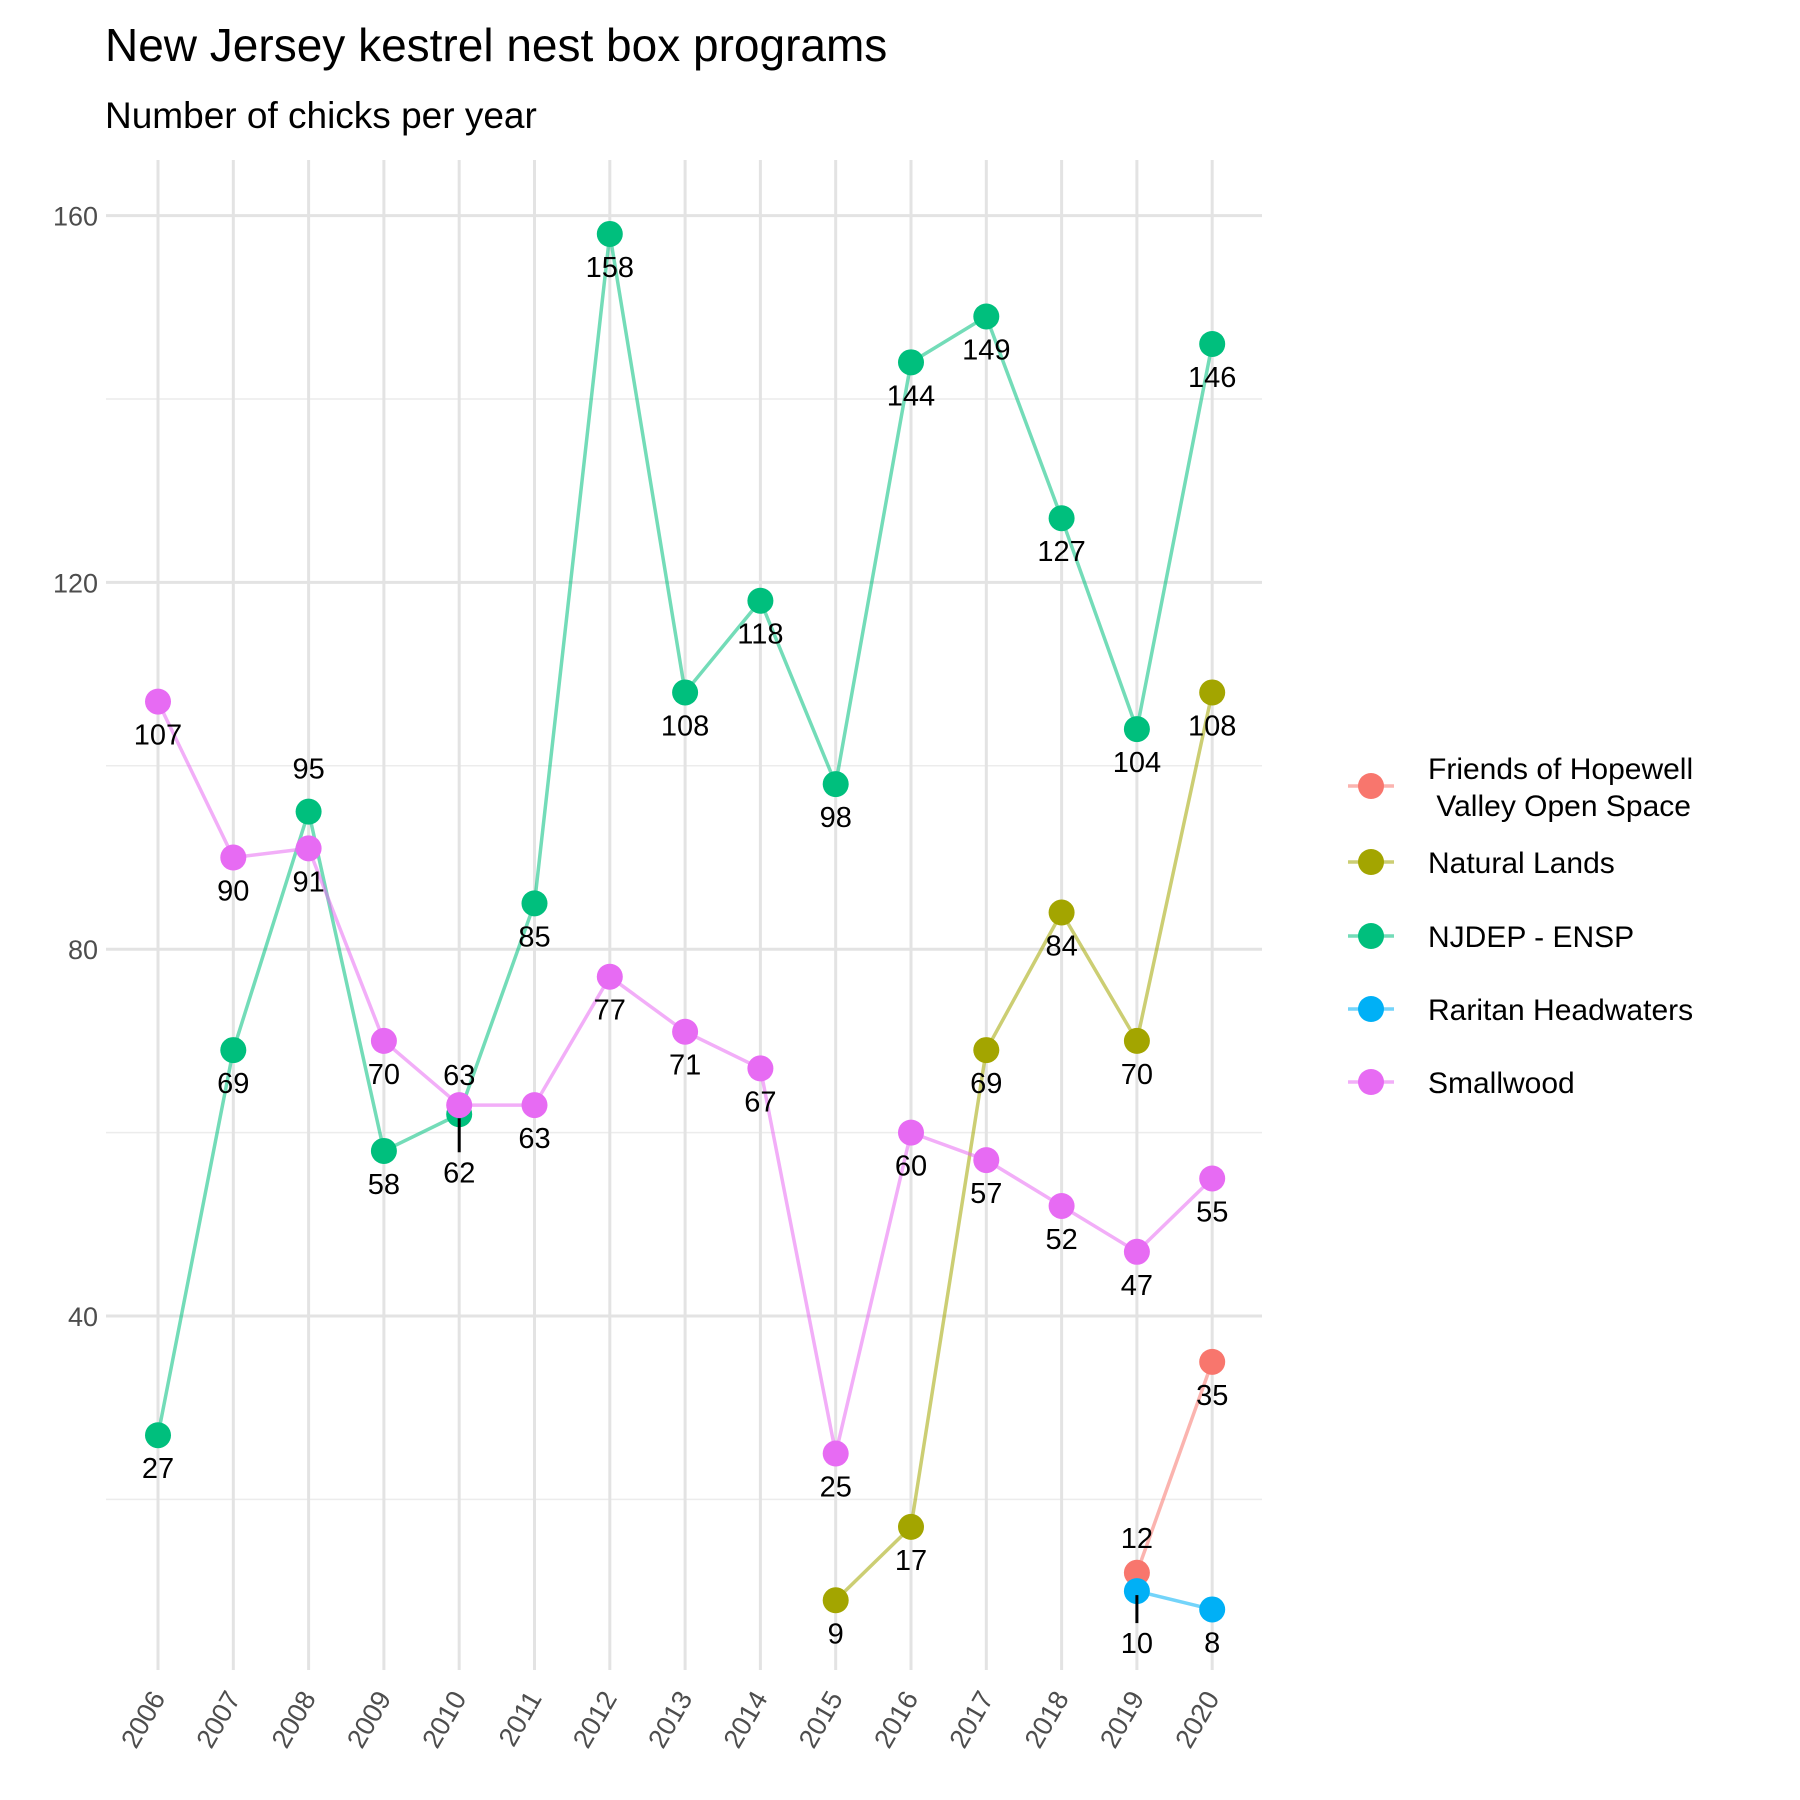  I want to click on chart-subtitle: Number of chicks per year, so click(321, 115).